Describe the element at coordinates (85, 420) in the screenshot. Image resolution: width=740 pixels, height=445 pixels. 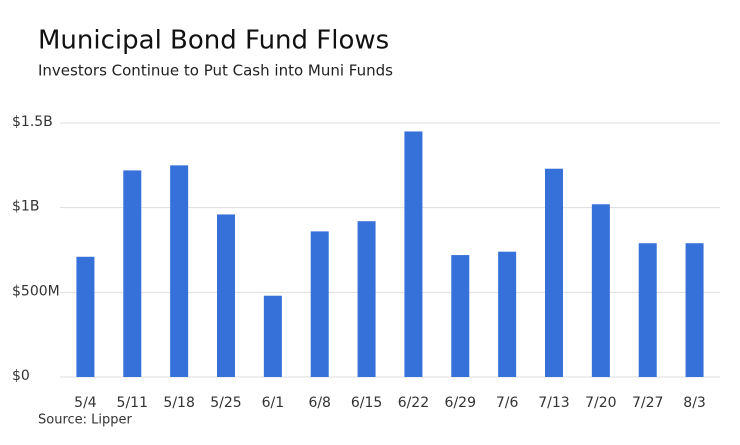
I see `chart-source: Source: Lipper` at that location.